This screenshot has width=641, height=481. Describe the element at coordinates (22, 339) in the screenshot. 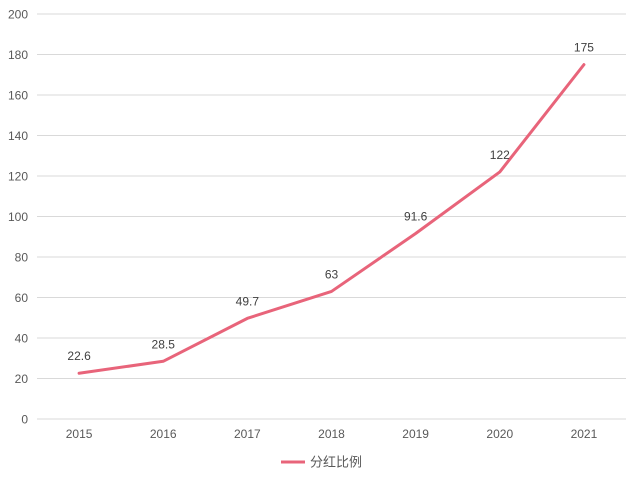

I see `y-tick-label: 40` at that location.